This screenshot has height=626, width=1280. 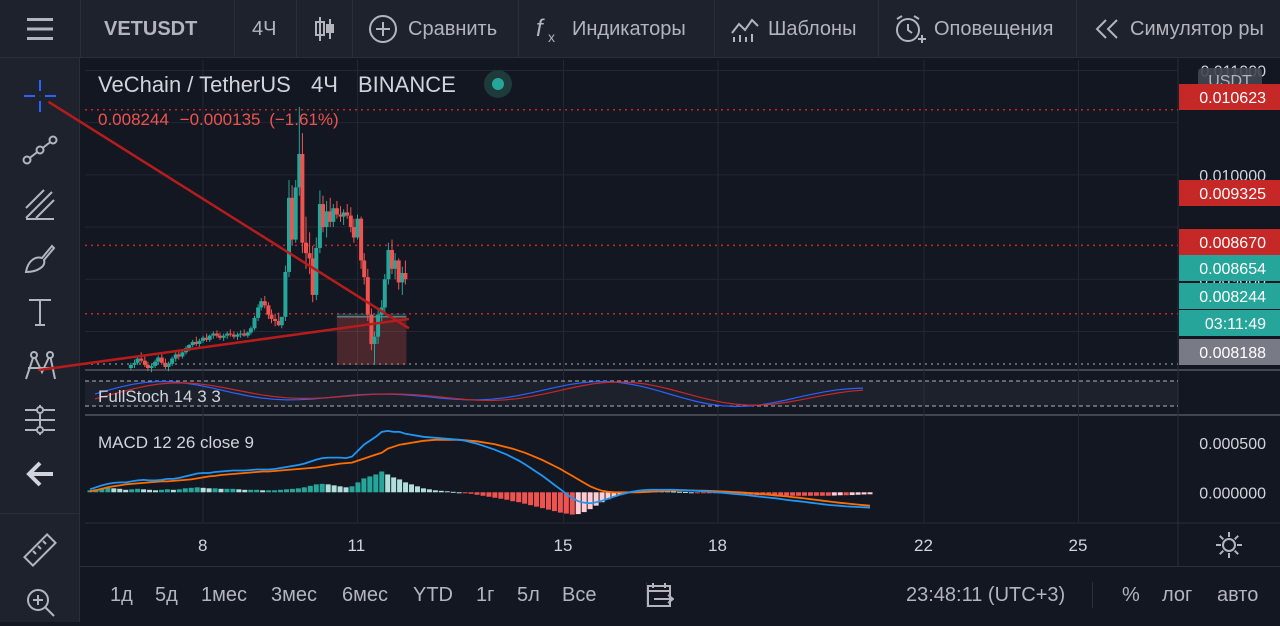 I want to click on toolbar-divider, so click(x=296, y=29).